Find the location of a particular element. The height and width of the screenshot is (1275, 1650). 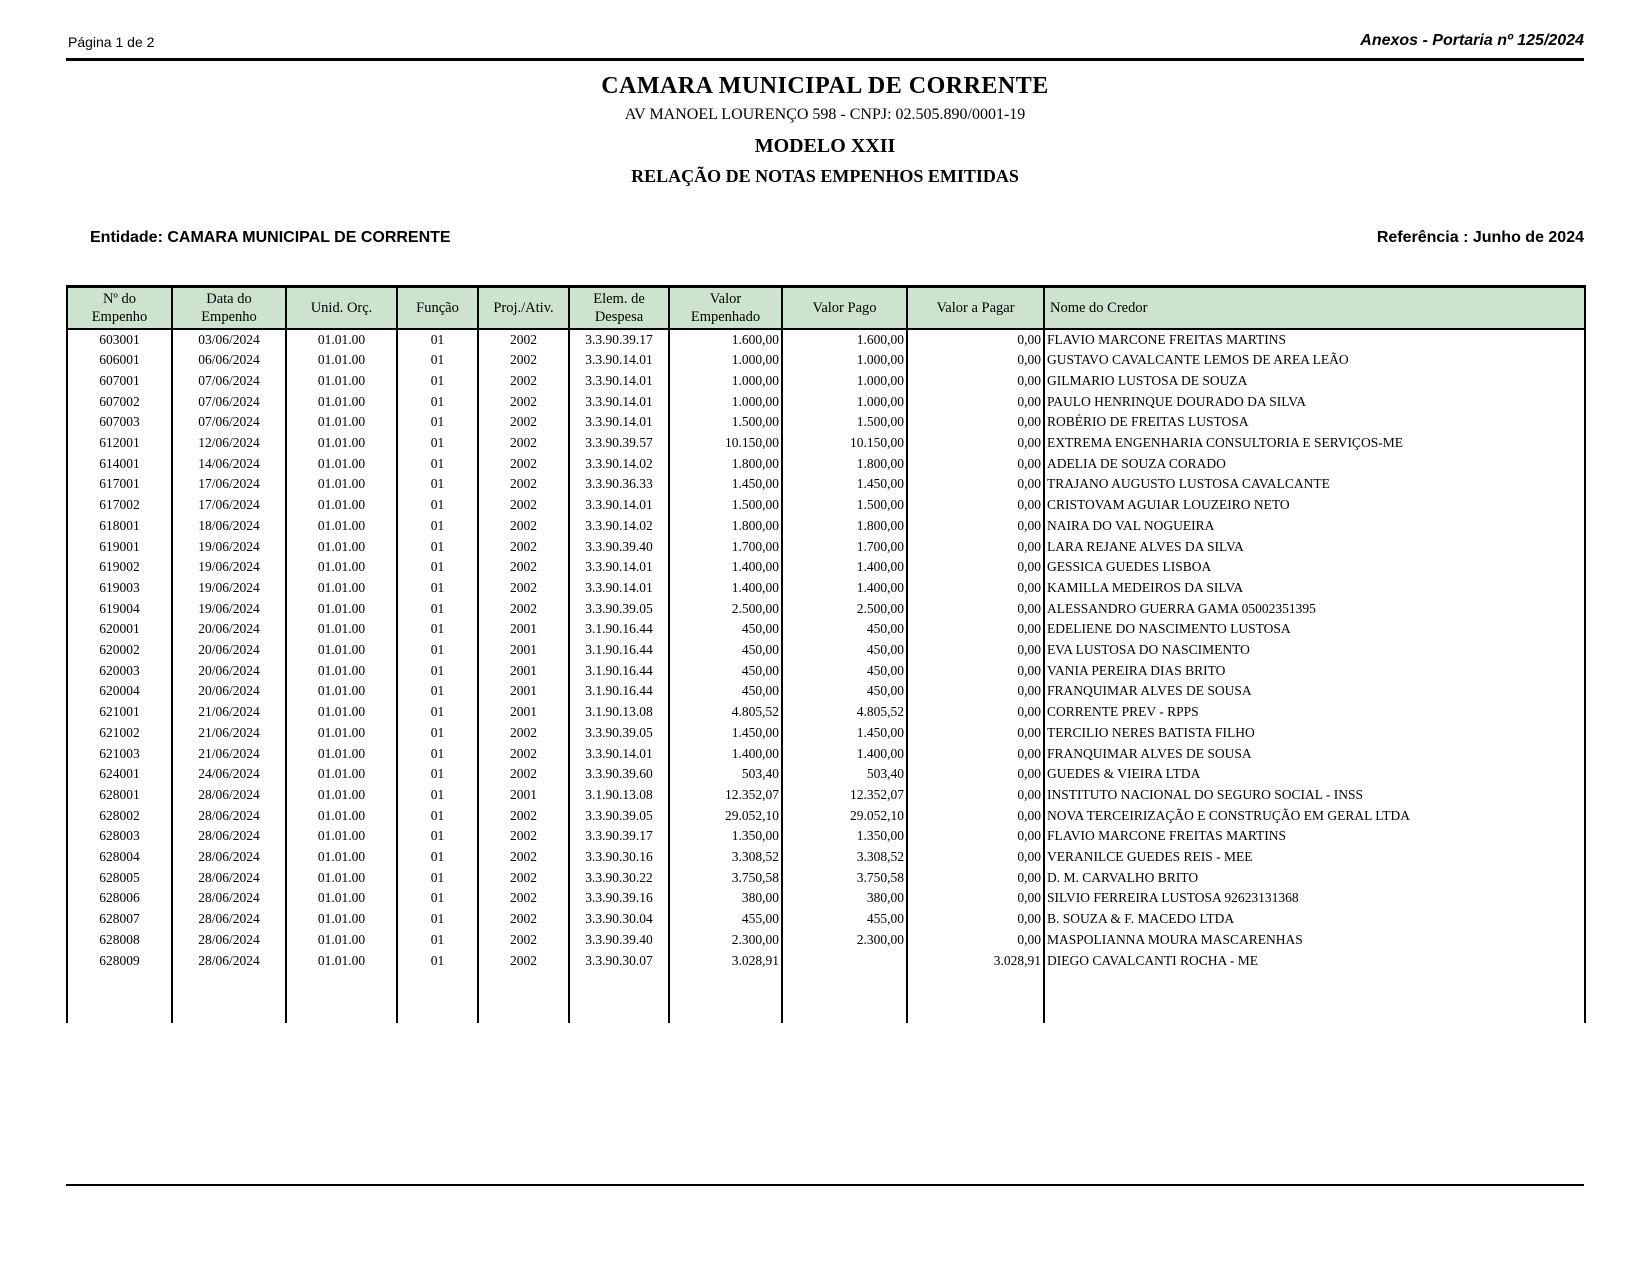

page-indicator: Página 1 de 2 is located at coordinates (111, 42).